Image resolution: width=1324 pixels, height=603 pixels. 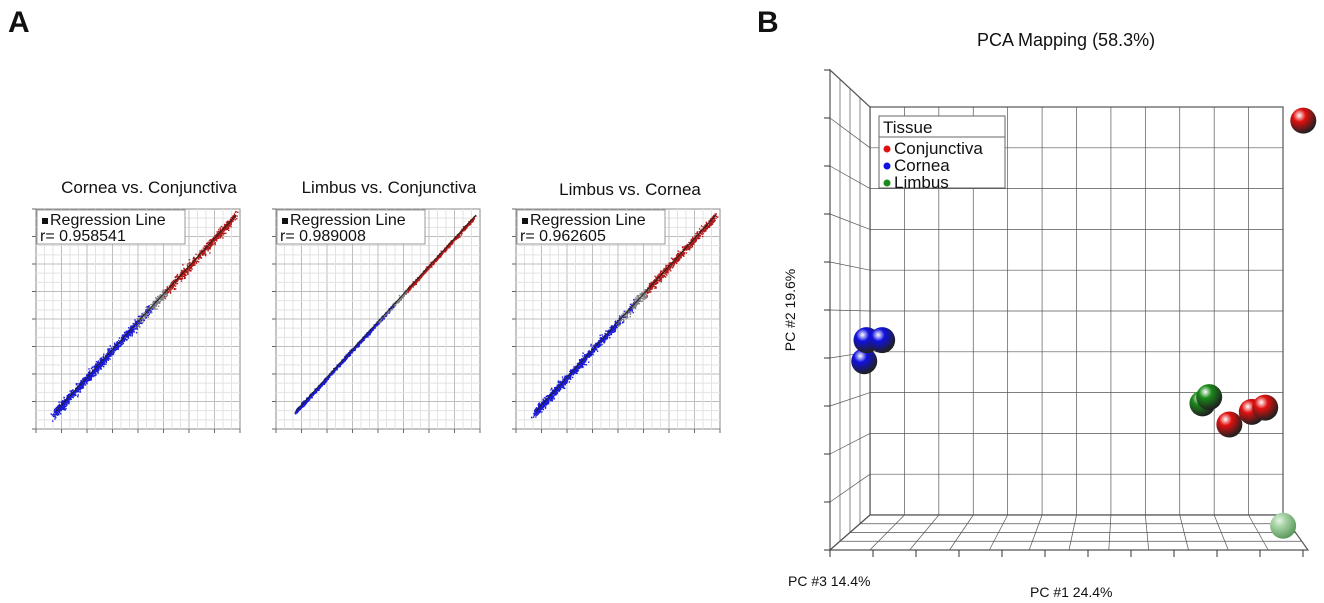 I want to click on scatter-title-1: Cornea vs. Conjunctiva, so click(x=149, y=187).